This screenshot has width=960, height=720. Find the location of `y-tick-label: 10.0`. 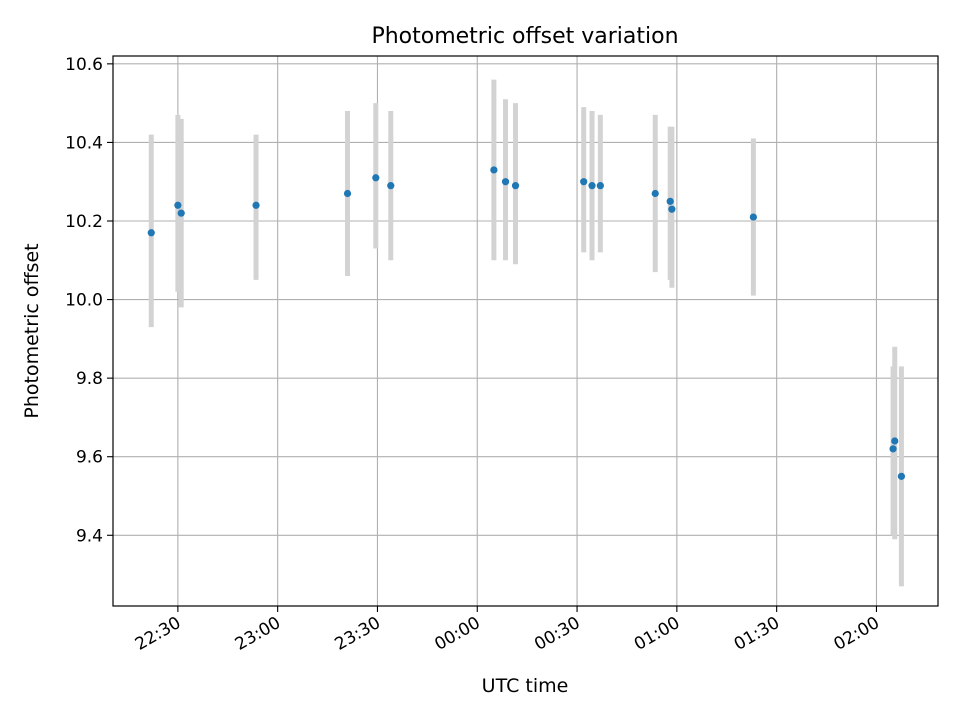

y-tick-label: 10.0 is located at coordinates (84, 301).